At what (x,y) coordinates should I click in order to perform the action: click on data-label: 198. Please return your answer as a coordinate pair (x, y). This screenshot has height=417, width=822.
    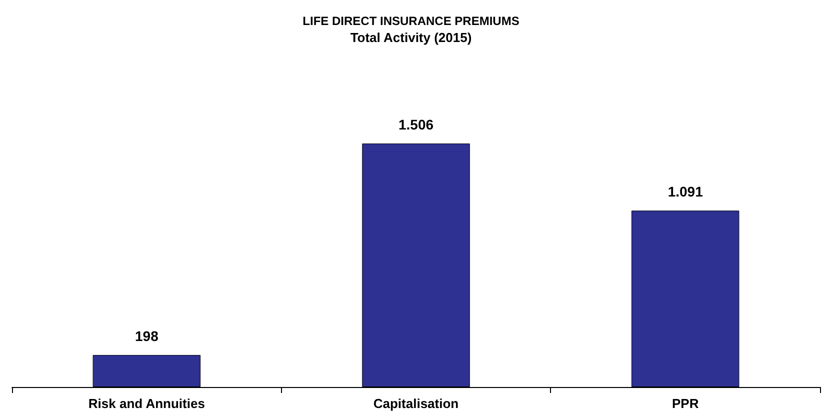
    Looking at the image, I should click on (146, 336).